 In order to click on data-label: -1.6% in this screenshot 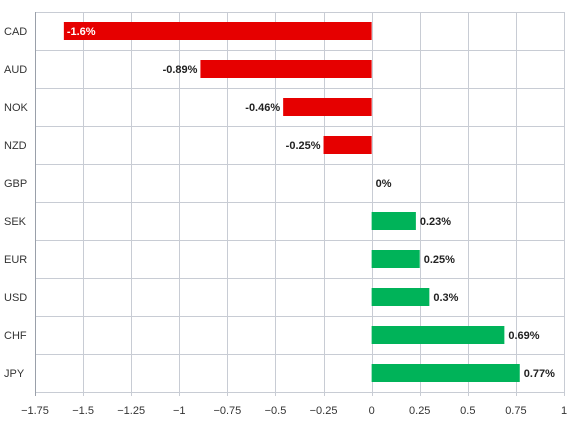, I will do `click(81, 32)`.